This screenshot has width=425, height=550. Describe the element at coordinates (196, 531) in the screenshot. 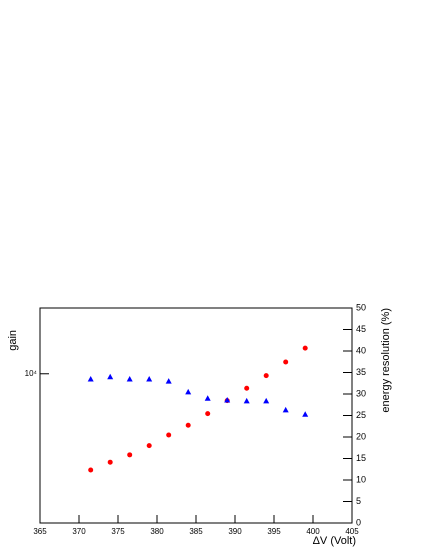

I see `x-tick-label: 385` at that location.